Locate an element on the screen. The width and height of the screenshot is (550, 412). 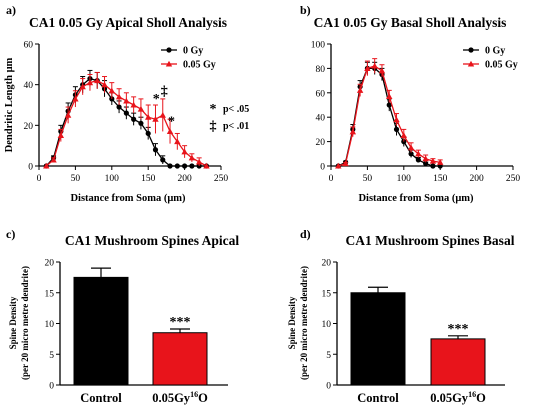
panel-label: a) is located at coordinates (11, 10).